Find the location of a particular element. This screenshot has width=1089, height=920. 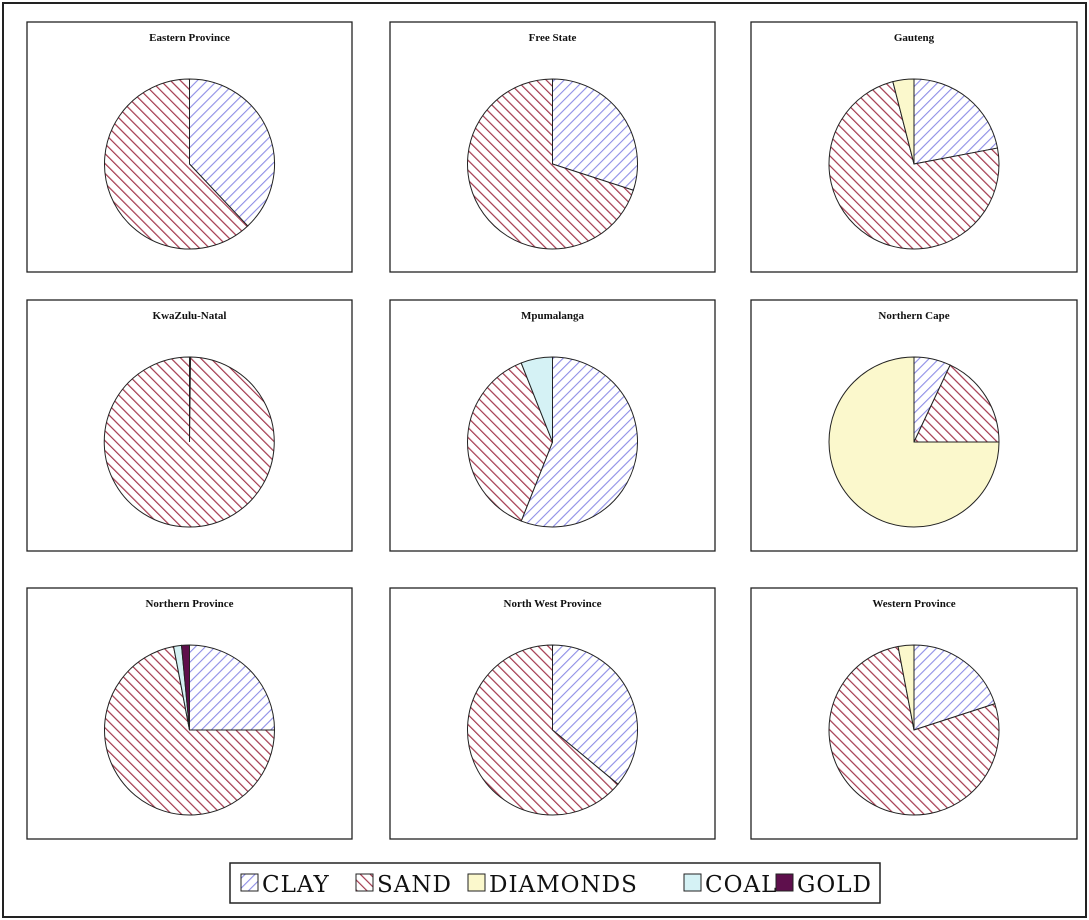

chart-title: Mpumalanga is located at coordinates (552, 316).